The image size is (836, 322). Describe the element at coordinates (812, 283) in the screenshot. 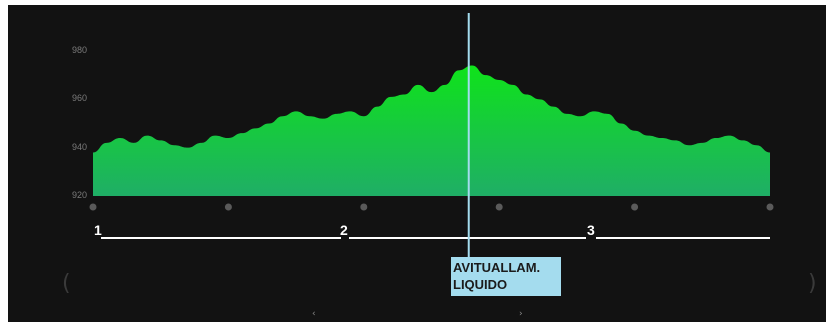

I see `right-edge-mark: )` at that location.